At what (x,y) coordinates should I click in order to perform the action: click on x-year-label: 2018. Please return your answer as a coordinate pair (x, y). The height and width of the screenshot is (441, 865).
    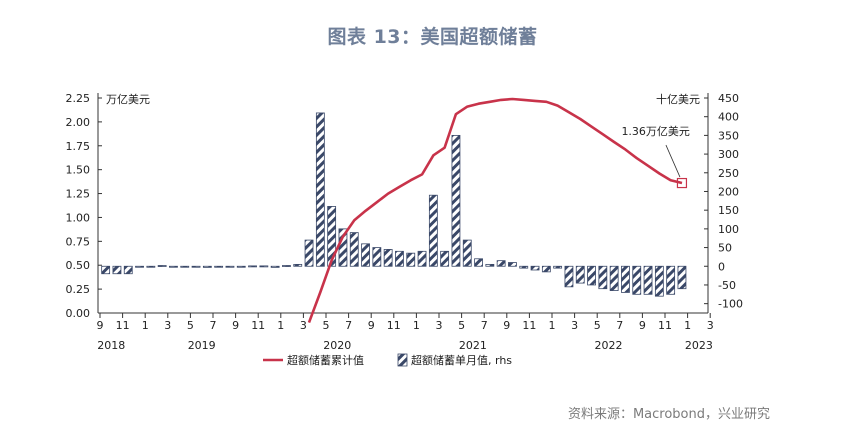
    Looking at the image, I should click on (111, 345).